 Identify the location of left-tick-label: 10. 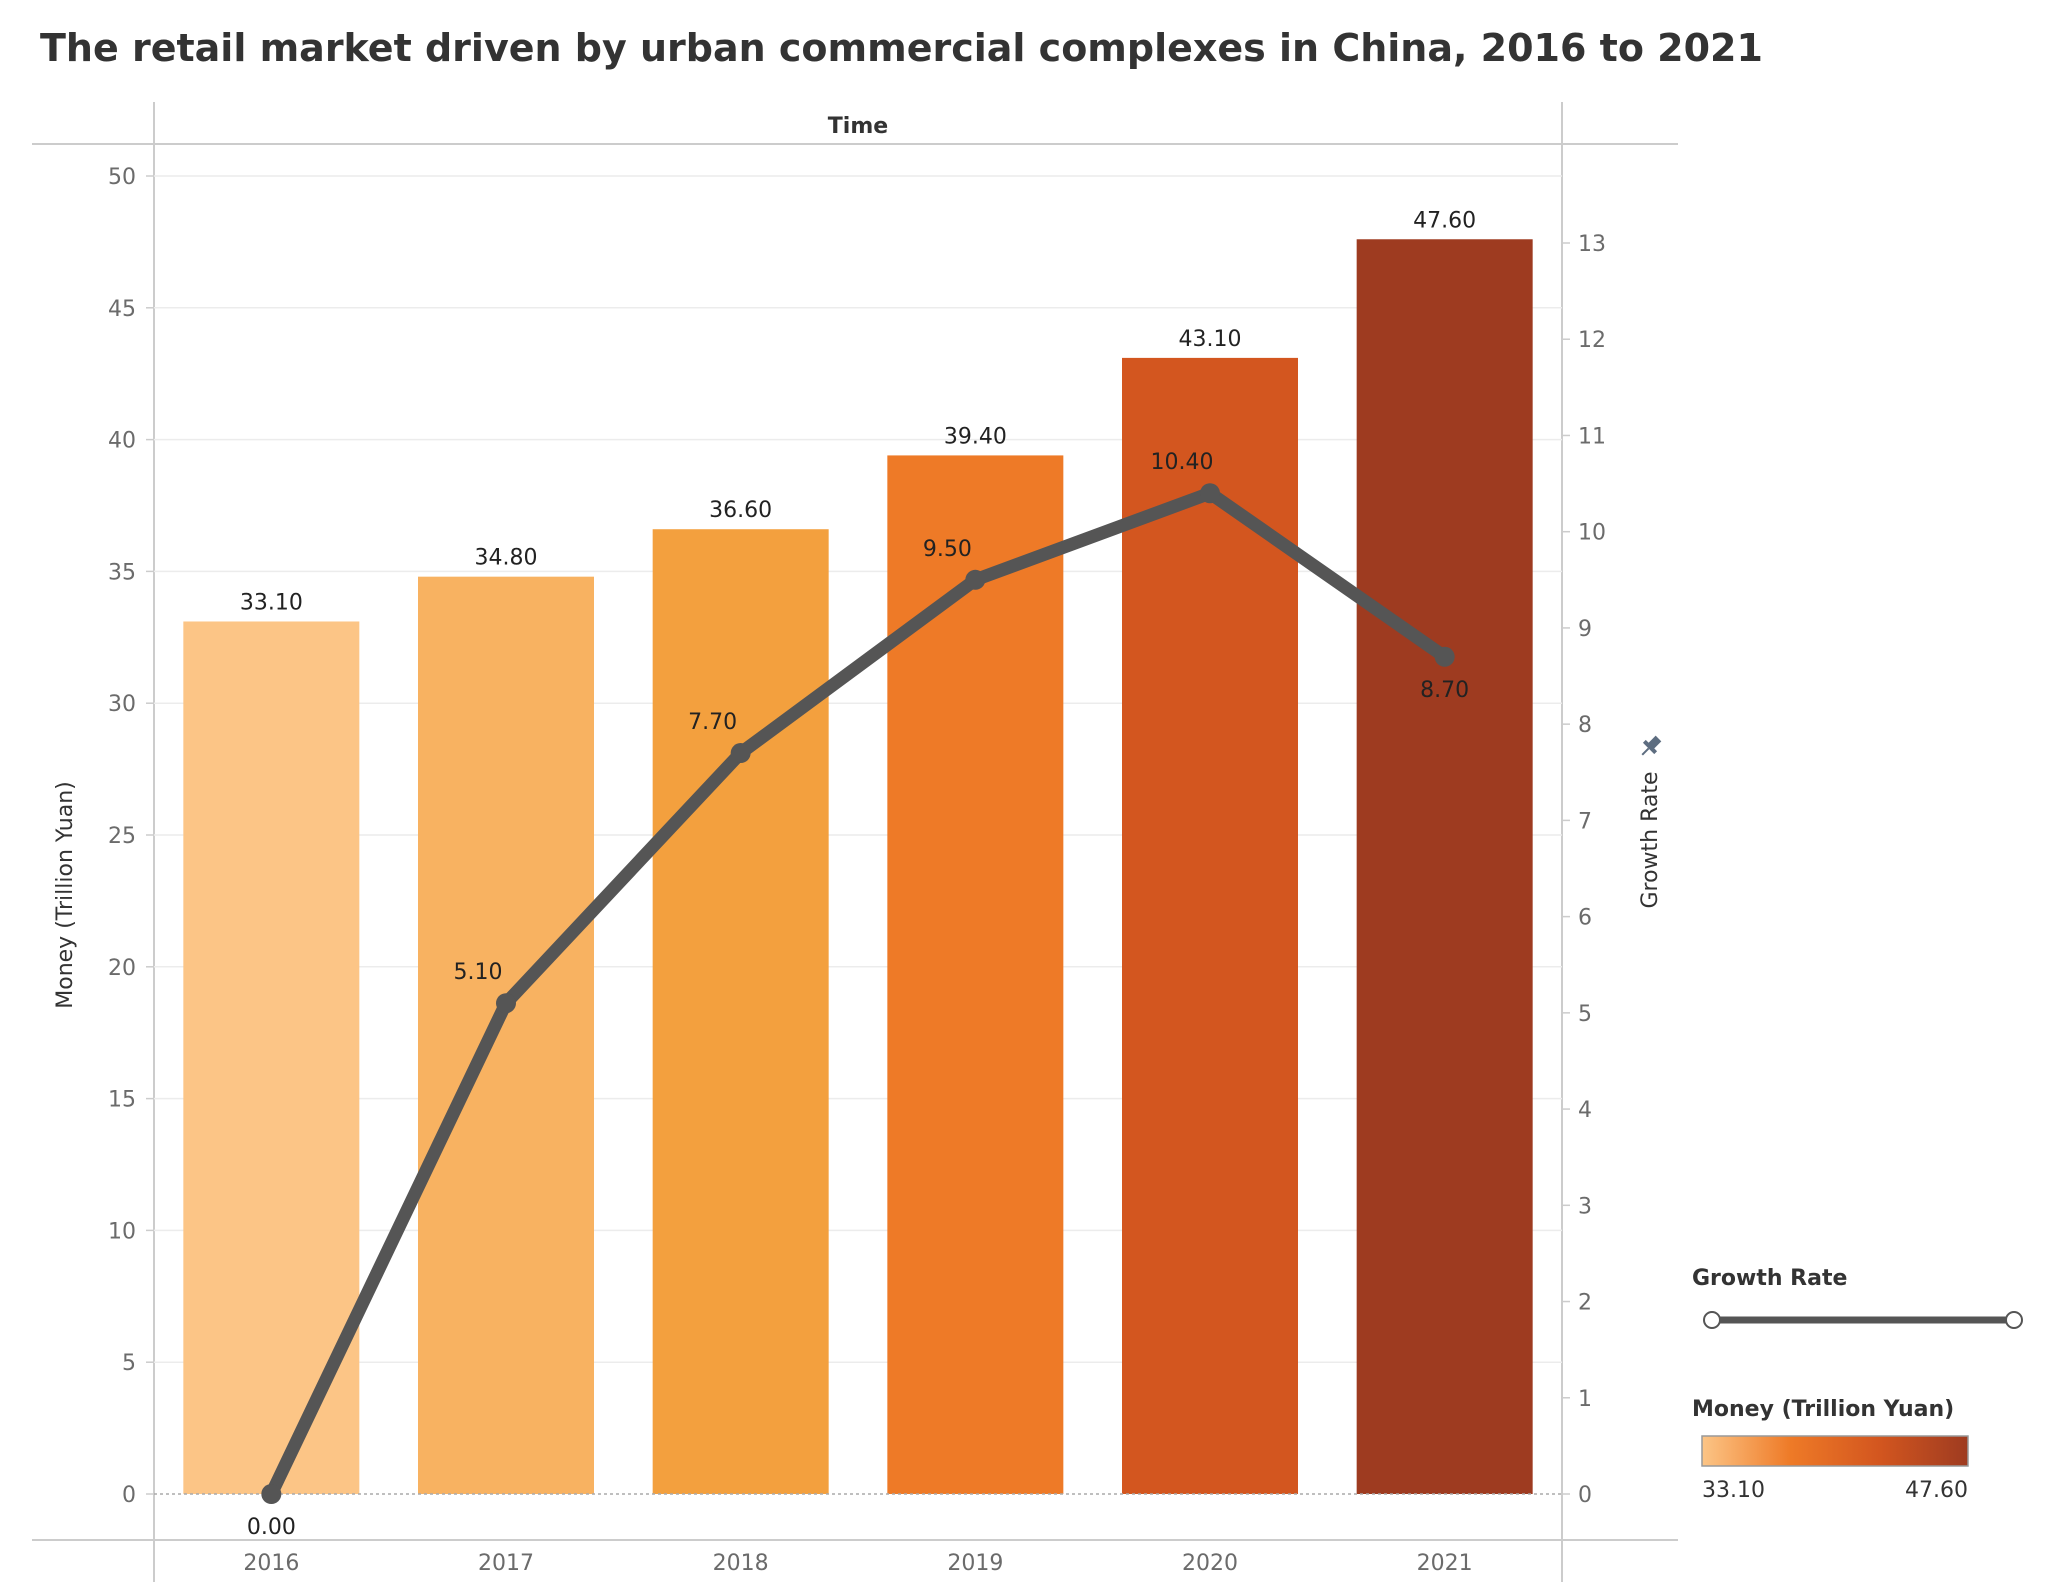
(122, 1231).